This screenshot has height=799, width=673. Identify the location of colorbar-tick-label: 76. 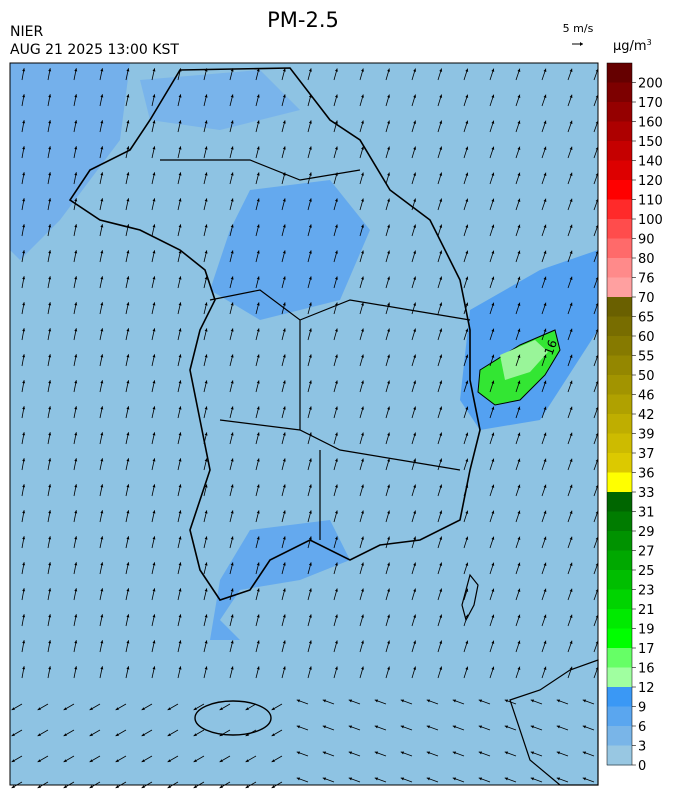
(646, 279).